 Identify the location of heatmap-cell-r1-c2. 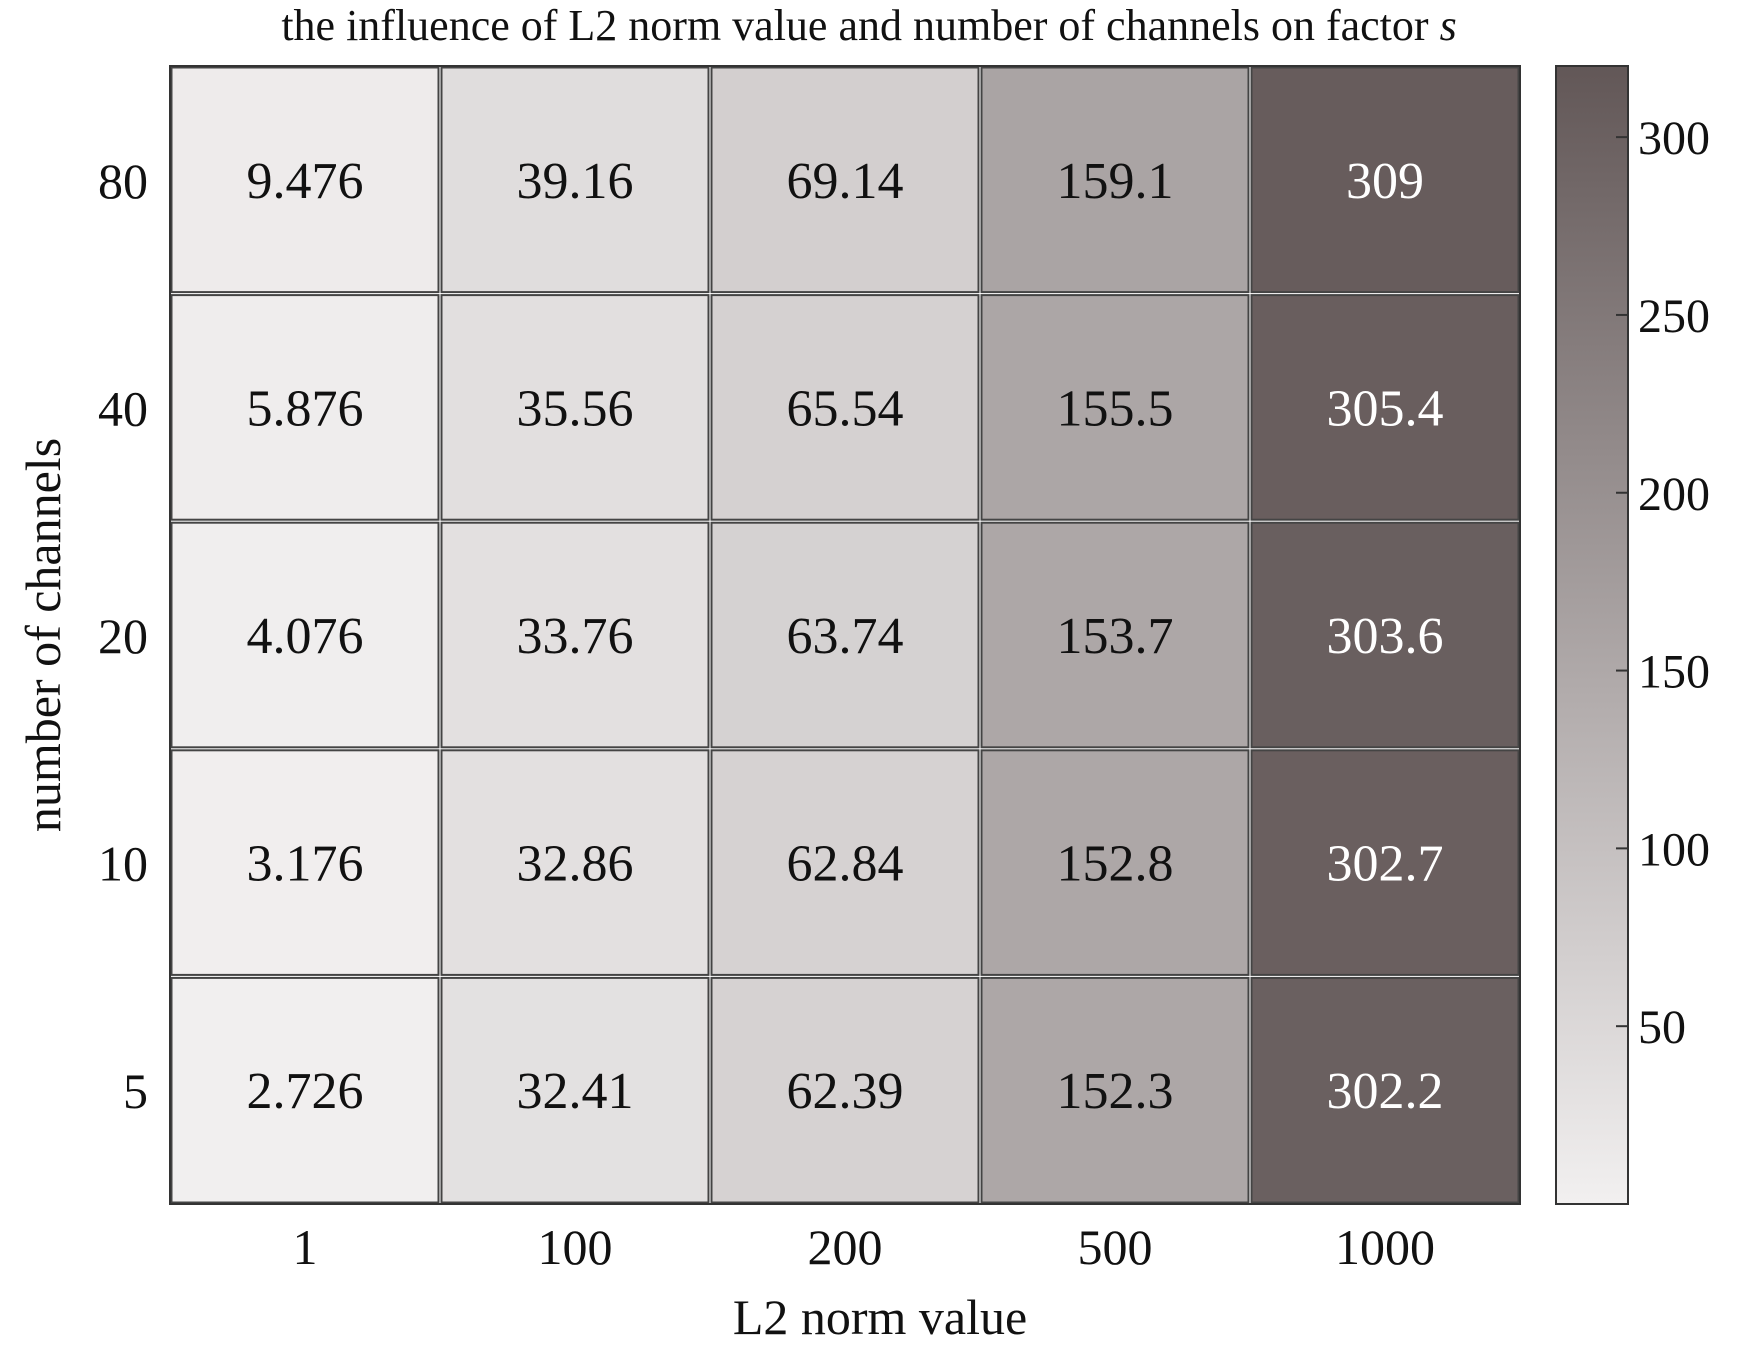
(845, 407).